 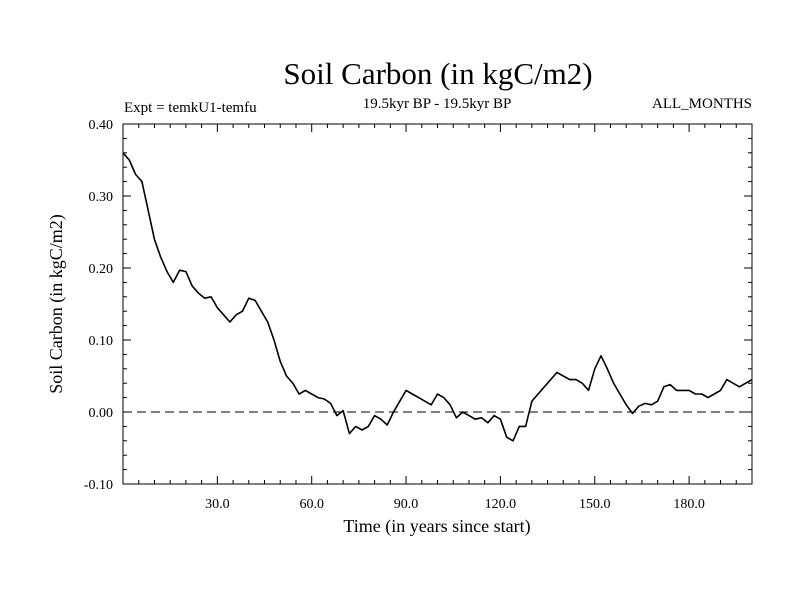 What do you see at coordinates (98, 305) in the screenshot?
I see `y-tick-labels: -0.10 0.00 0.10 0.20 0.30 0.40` at bounding box center [98, 305].